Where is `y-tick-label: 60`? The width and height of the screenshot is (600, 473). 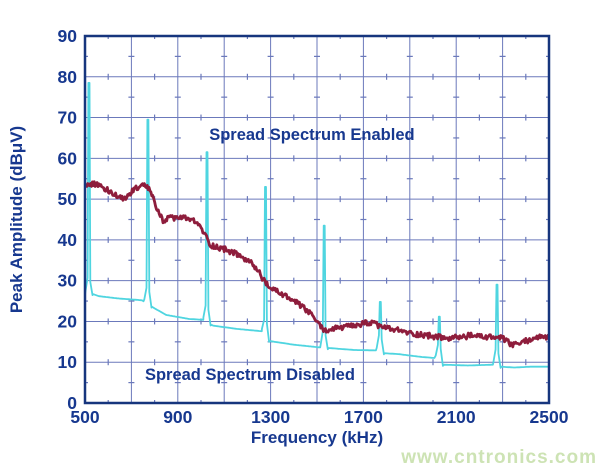
y-tick-label: 60 is located at coordinates (68, 158).